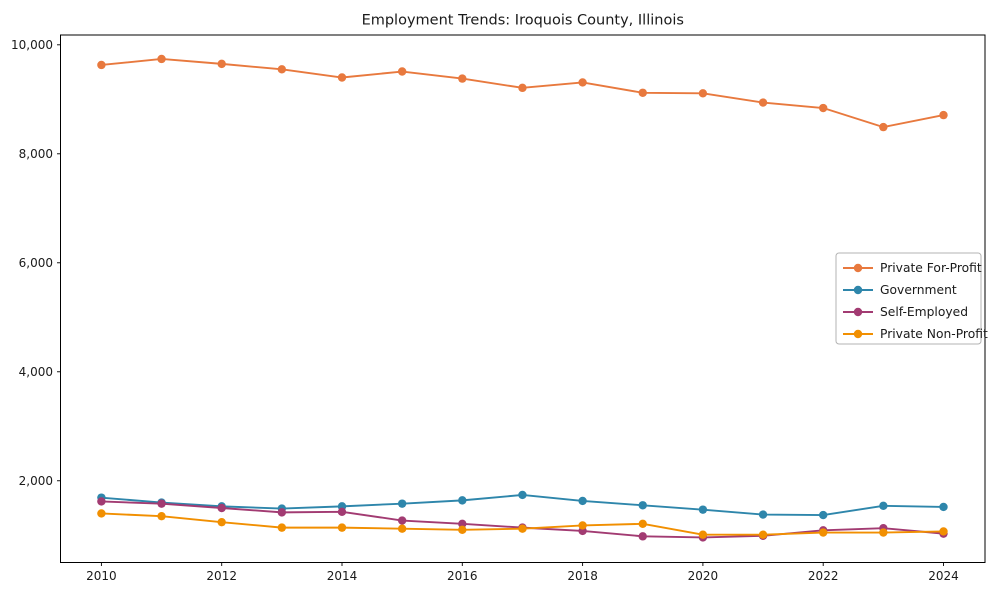 This screenshot has height=600, width=1000. I want to click on data-point-private-non-profit-2019, so click(642, 524).